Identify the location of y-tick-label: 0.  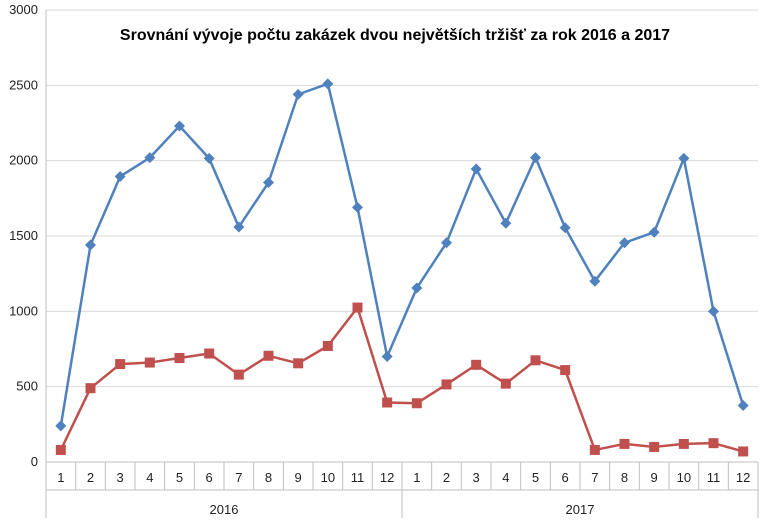
(34, 461).